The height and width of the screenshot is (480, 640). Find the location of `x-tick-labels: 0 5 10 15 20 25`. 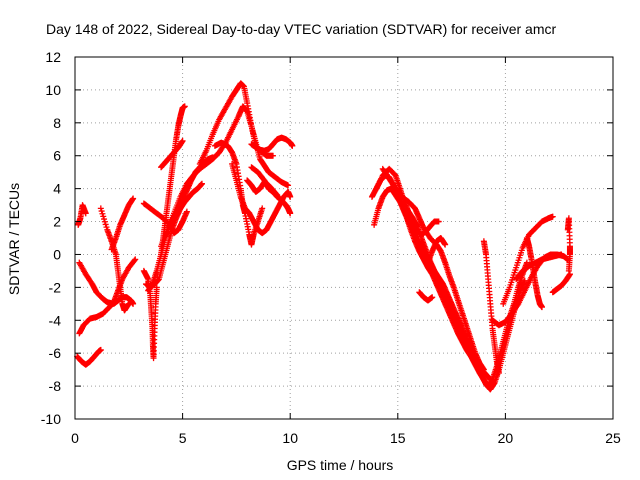

x-tick-labels: 0 5 10 15 20 25 is located at coordinates (346, 438).